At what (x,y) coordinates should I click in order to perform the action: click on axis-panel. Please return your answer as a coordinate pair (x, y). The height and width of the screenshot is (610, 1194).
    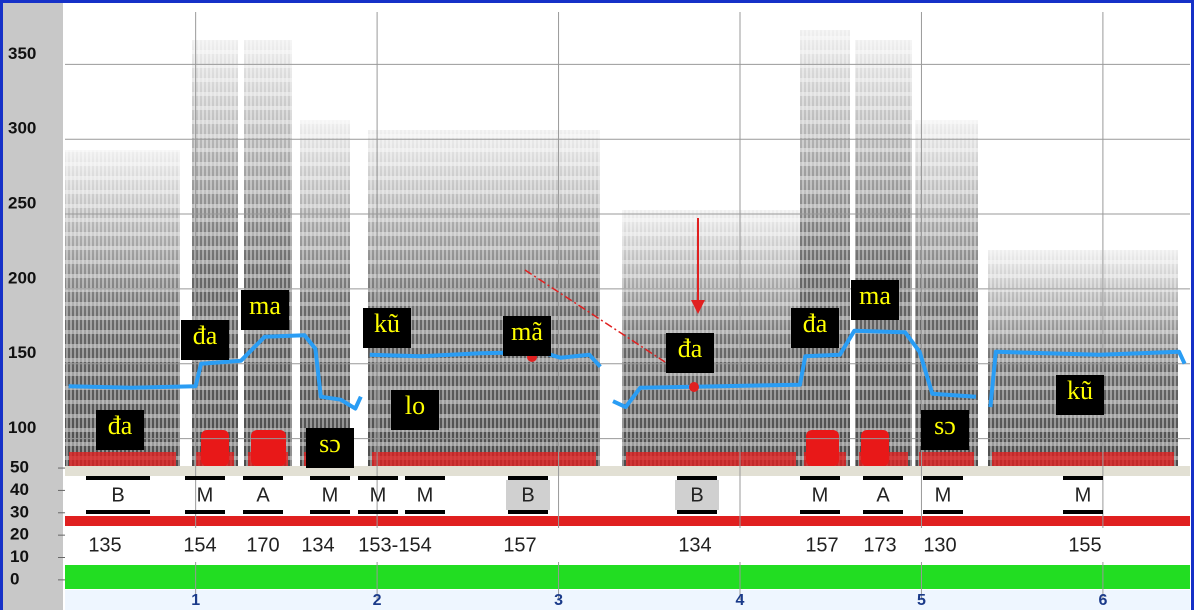
    Looking at the image, I should click on (33, 306).